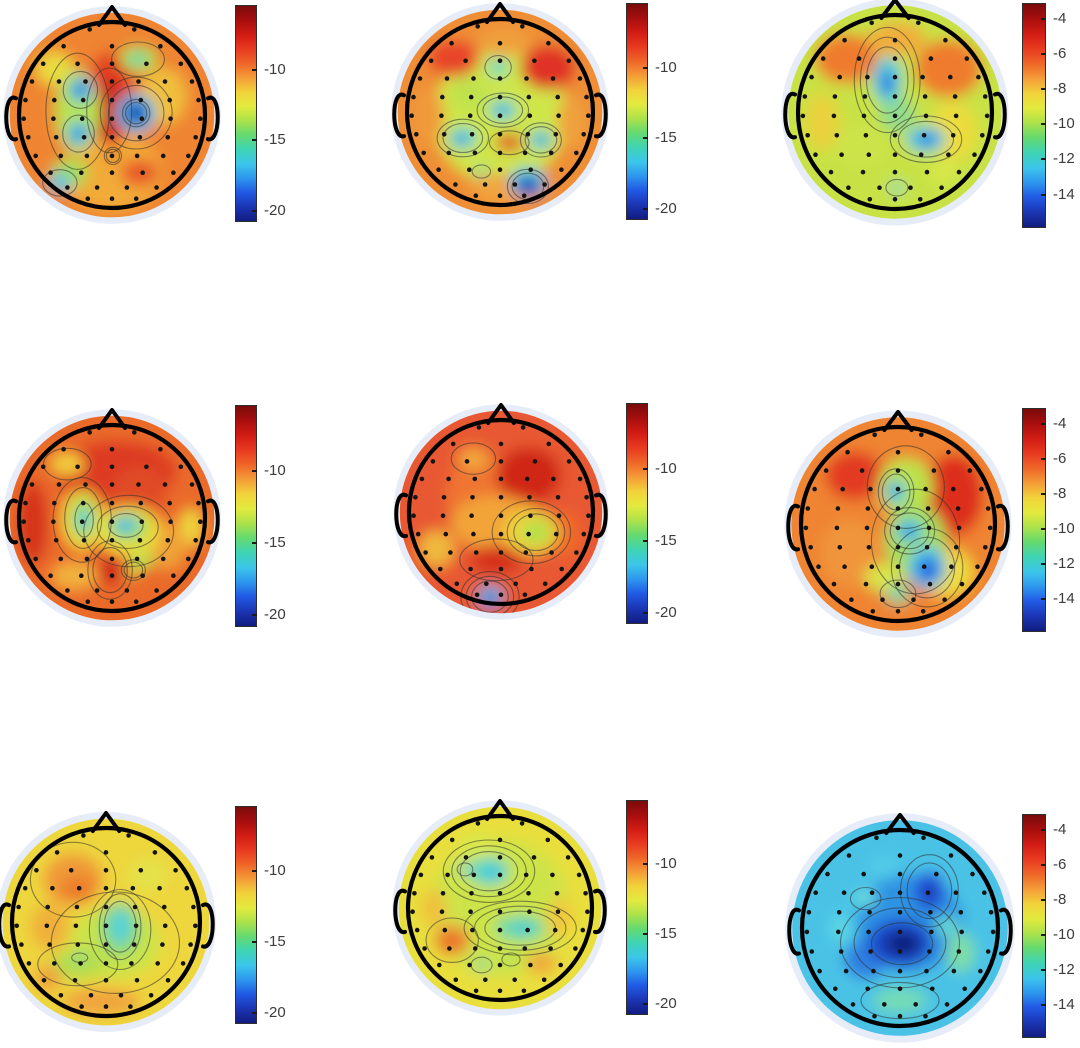 The image size is (1080, 1048). Describe the element at coordinates (500, 907) in the screenshot. I see `topoplot-svg-r3c2` at that location.